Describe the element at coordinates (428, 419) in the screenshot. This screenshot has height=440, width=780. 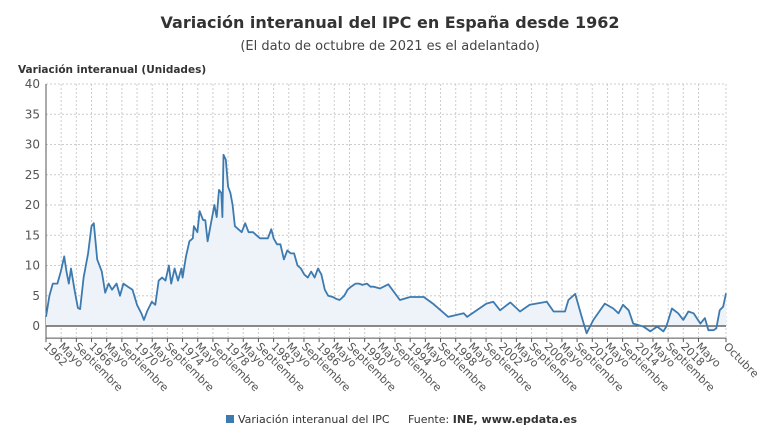
I see `source-label: Fuente:` at that location.